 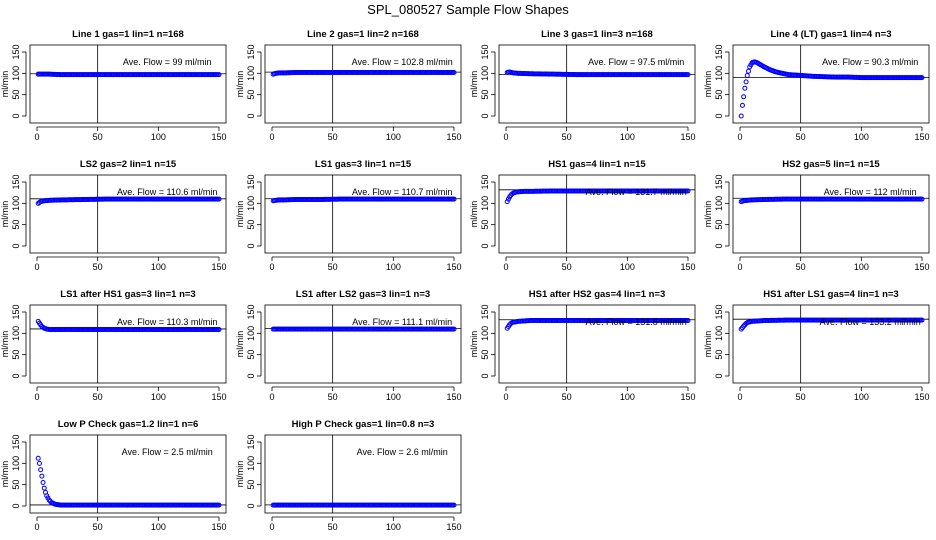 I want to click on average-flow-annotation: Ave. Flow = 97.5 ml/min, so click(x=636, y=62).